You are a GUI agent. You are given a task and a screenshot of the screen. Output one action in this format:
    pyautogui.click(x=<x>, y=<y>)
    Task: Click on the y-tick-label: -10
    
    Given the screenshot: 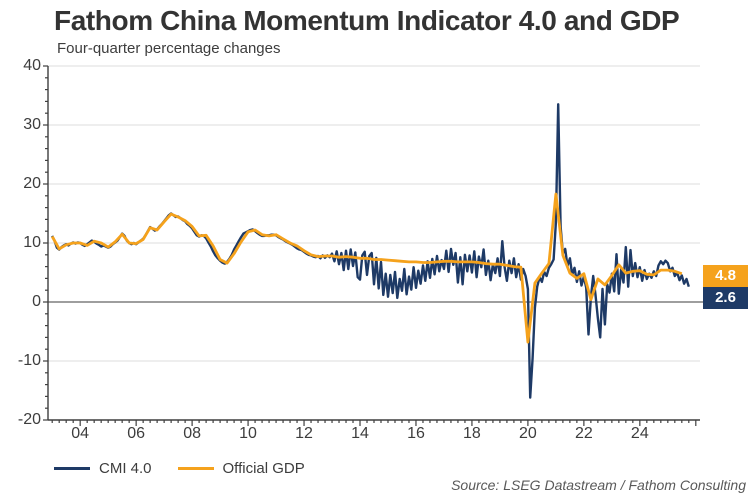 What is the action you would take?
    pyautogui.click(x=29, y=360)
    